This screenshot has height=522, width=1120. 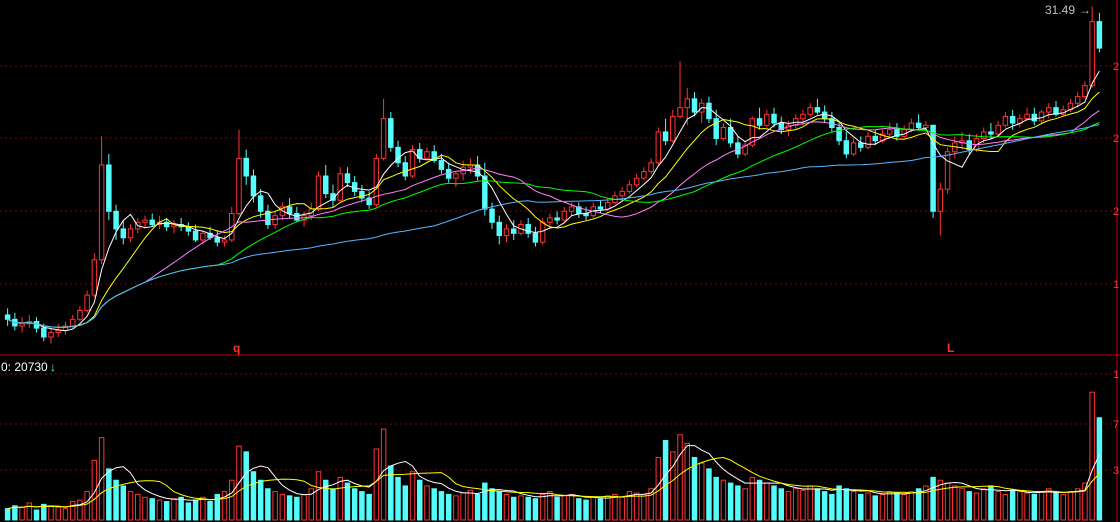 I want to click on marker-q: q, so click(x=236, y=348).